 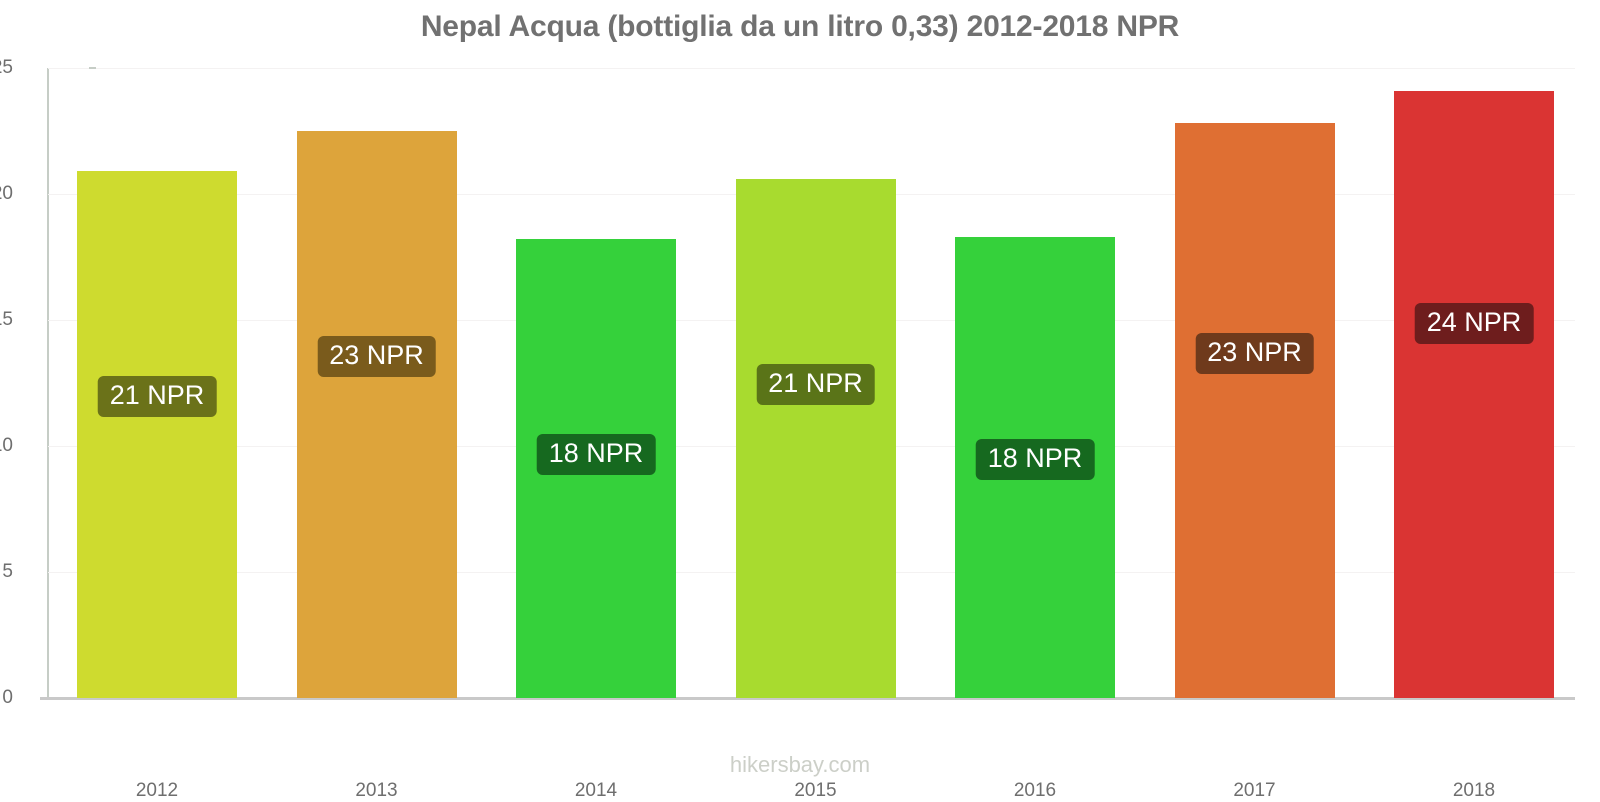 I want to click on bar-value-label: 24 NPR, so click(x=1474, y=324).